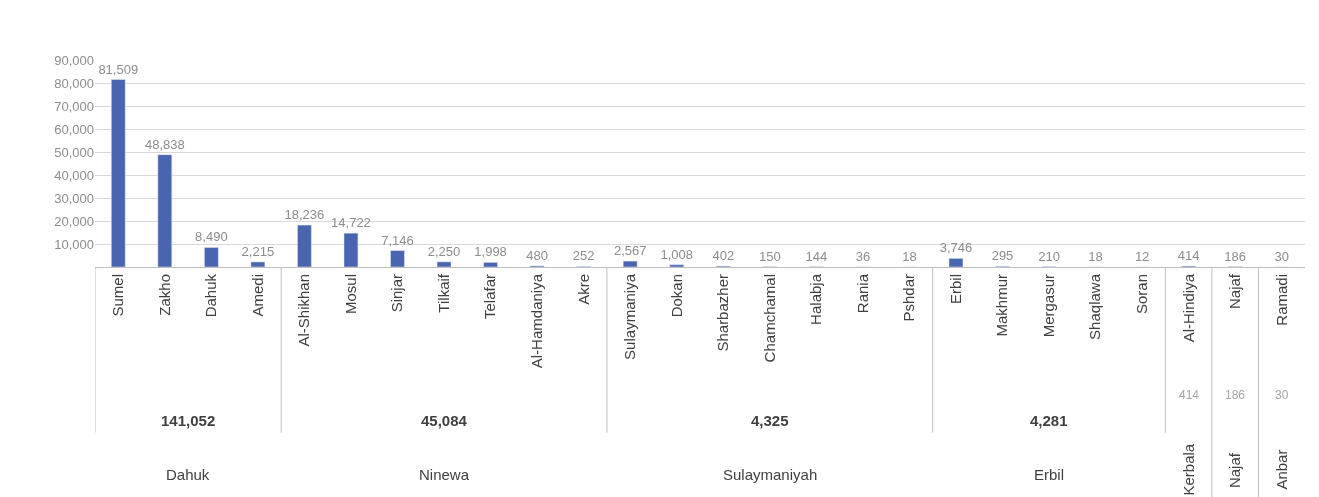 This screenshot has width=1319, height=497. What do you see at coordinates (769, 256) in the screenshot?
I see `data-label: 150` at bounding box center [769, 256].